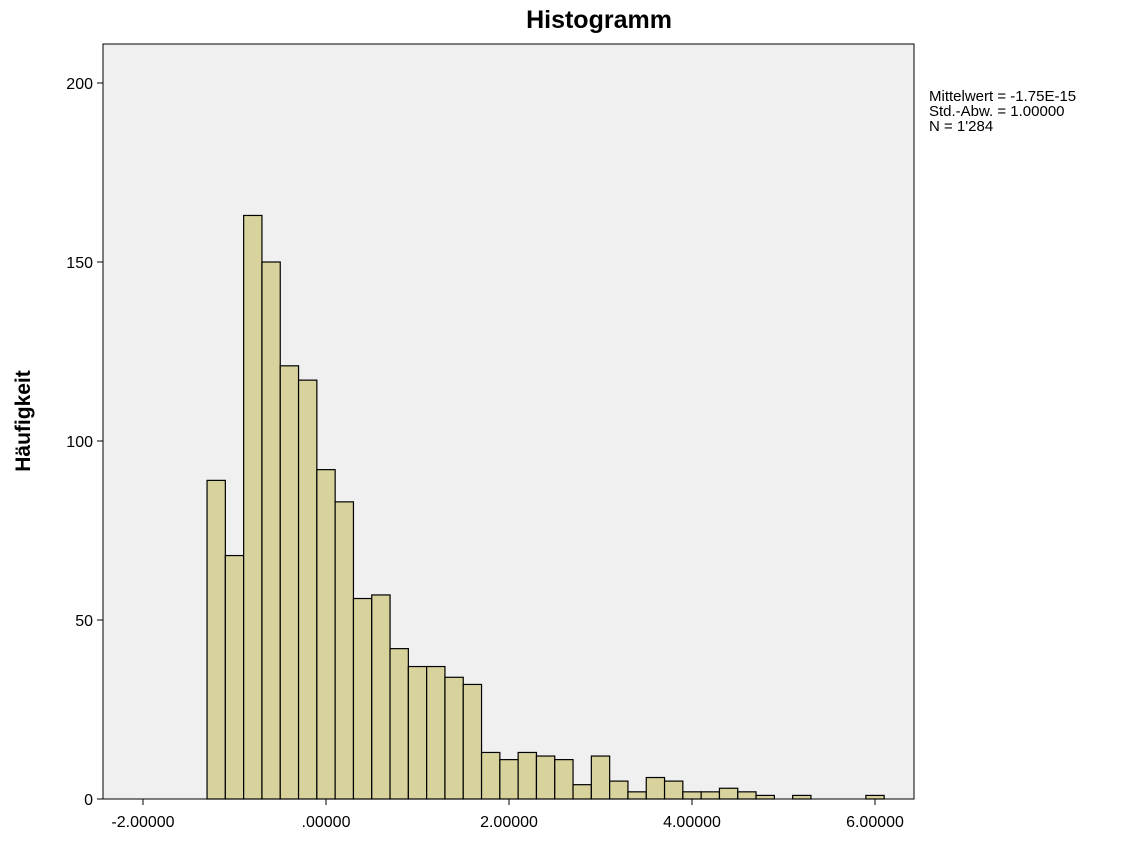  What do you see at coordinates (599, 20) in the screenshot?
I see `chart-title: Histogramm` at bounding box center [599, 20].